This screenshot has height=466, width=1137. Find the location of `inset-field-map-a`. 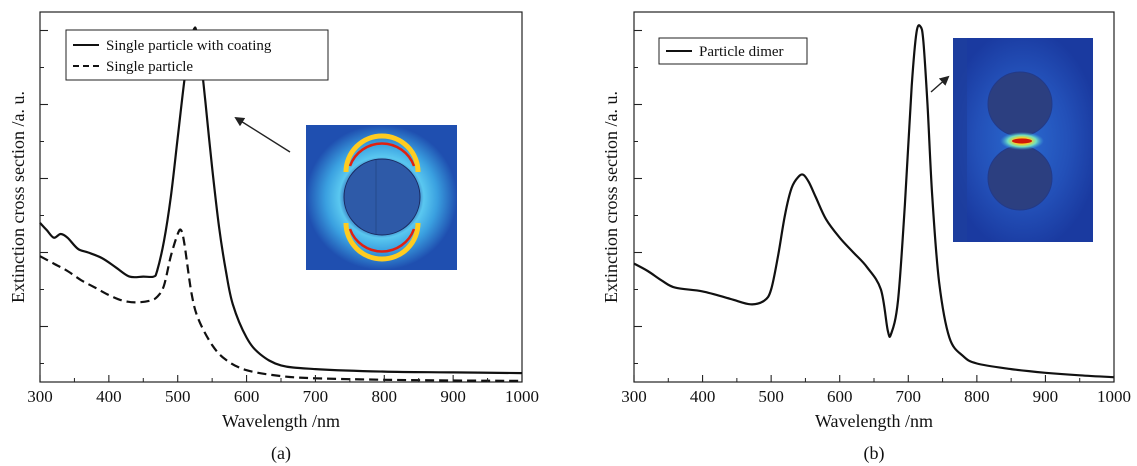

inset-field-map-a is located at coordinates (381, 197).